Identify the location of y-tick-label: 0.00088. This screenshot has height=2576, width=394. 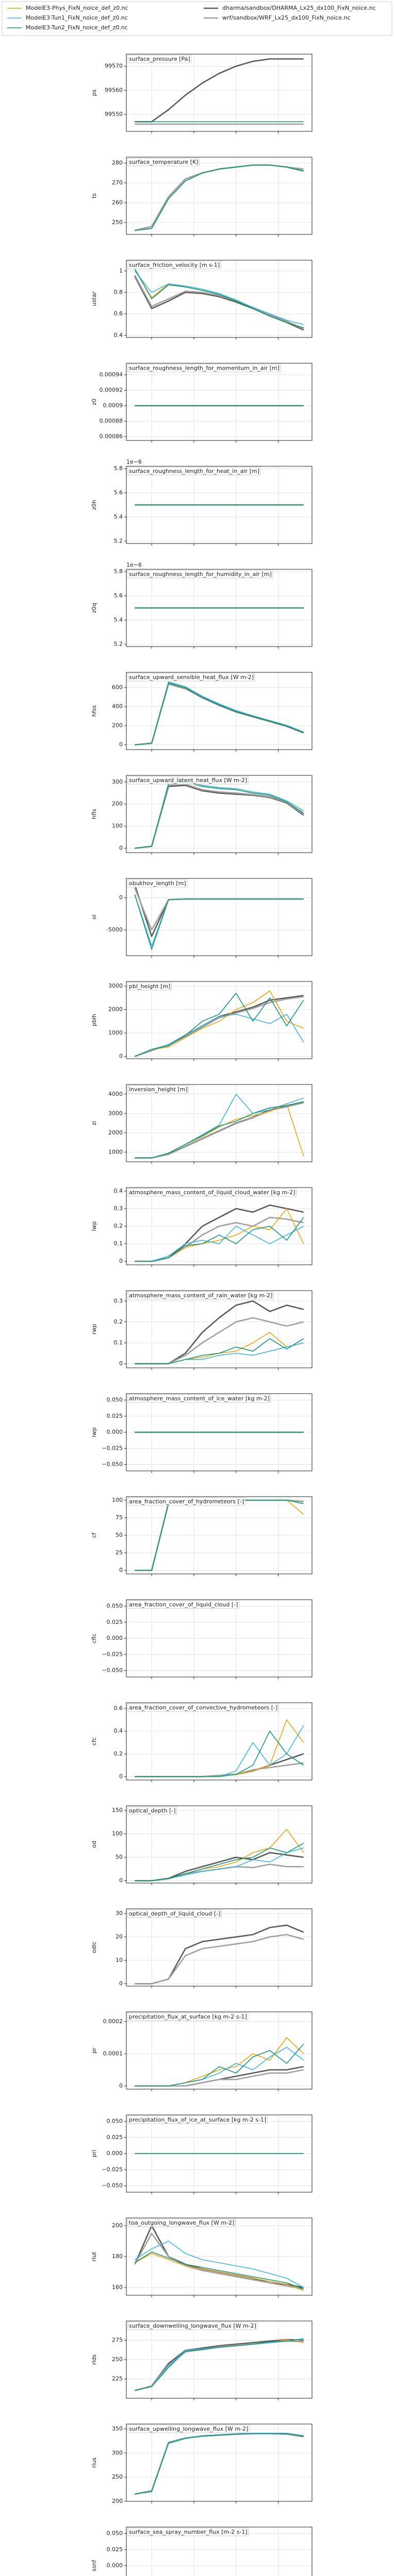
(111, 421).